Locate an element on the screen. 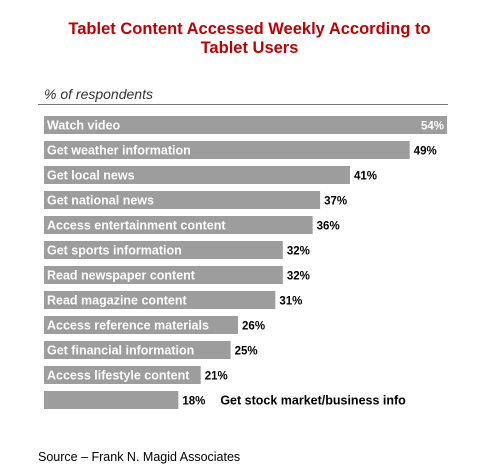 The width and height of the screenshot is (499, 475). value-label-10: 21% is located at coordinates (216, 377).